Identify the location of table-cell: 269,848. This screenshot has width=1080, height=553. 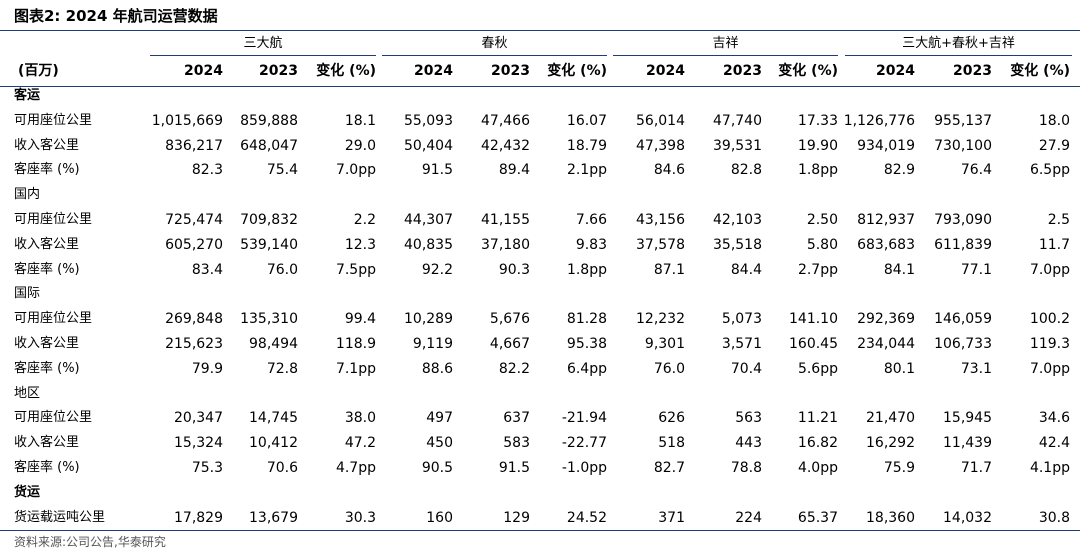
(194, 319).